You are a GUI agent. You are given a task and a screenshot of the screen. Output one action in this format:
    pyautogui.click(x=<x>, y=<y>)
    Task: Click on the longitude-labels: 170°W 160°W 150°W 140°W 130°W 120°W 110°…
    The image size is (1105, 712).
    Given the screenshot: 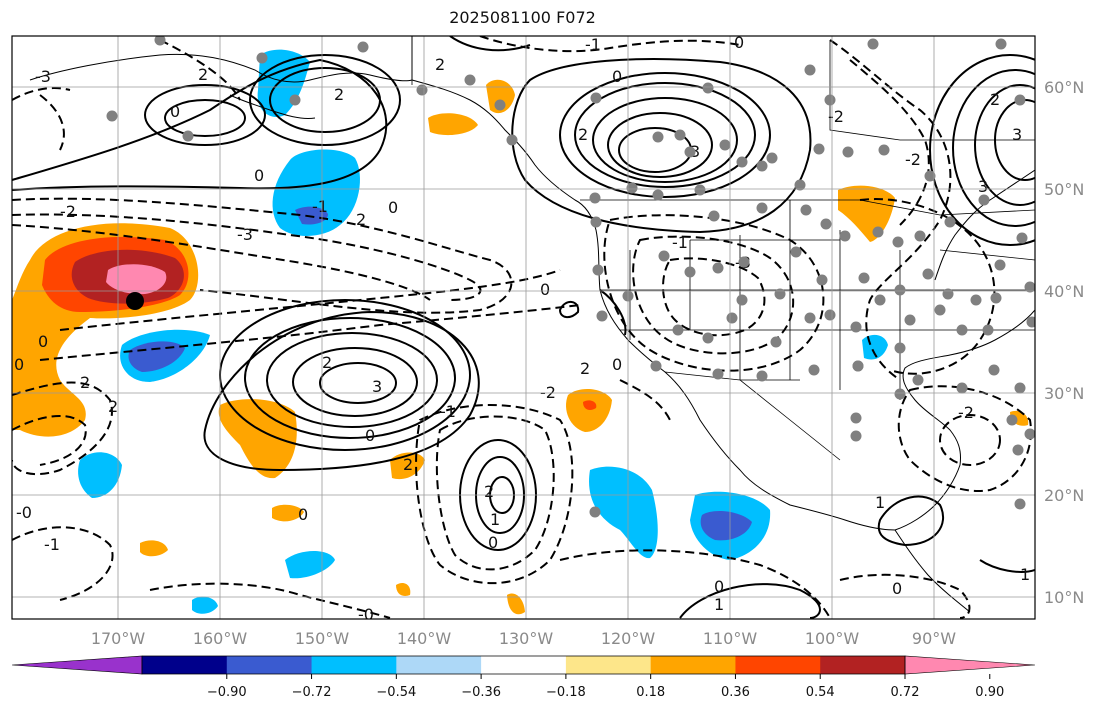 What is the action you would take?
    pyautogui.click(x=523, y=638)
    